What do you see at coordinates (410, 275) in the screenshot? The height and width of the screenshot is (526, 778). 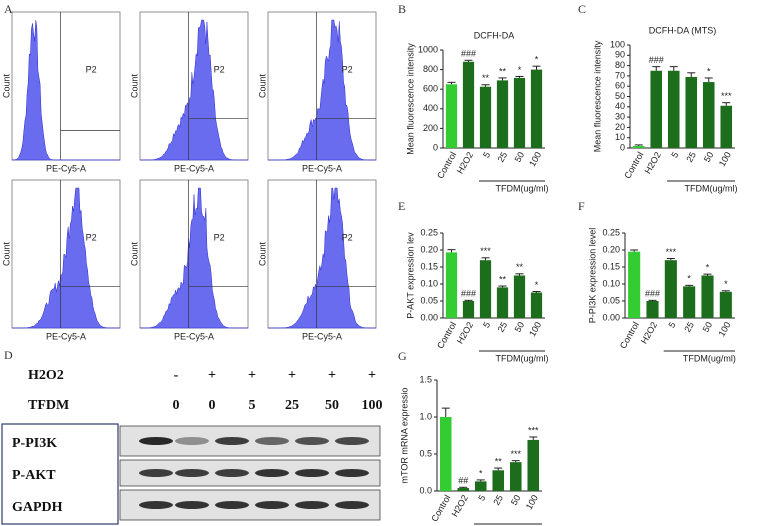 I see `y-axis-label: P-AKT expression lev` at bounding box center [410, 275].